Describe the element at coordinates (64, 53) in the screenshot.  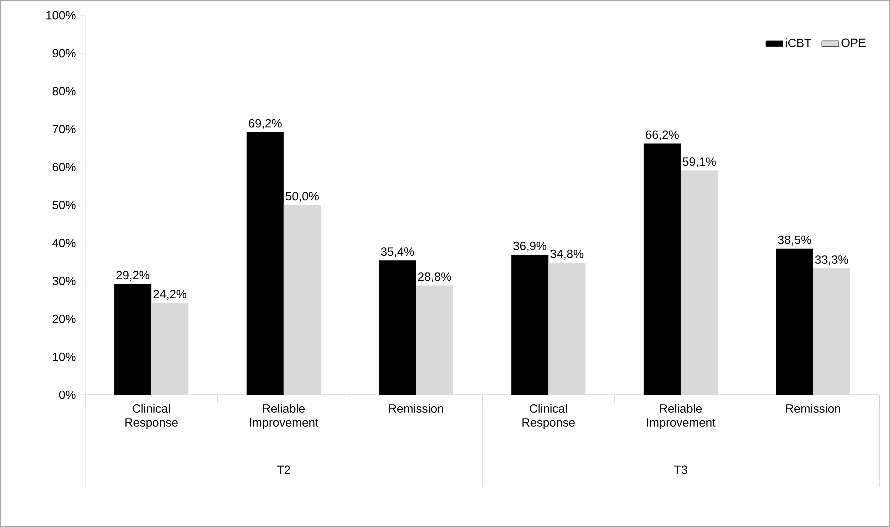
I see `y-tick-label: 90%` at that location.